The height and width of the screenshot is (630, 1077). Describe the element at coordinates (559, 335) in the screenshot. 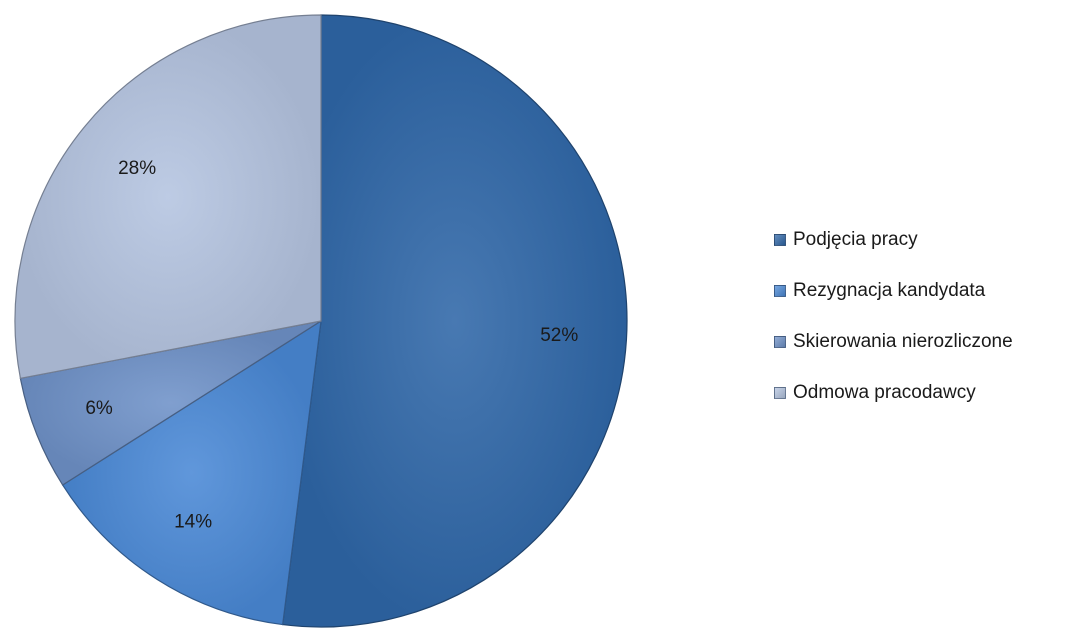

I see `data-label-podjecia-pracy: 52%` at that location.